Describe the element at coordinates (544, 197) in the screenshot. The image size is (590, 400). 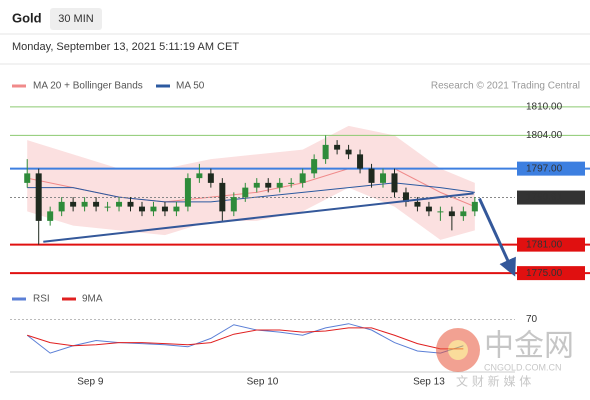
I see `price-label: 1790.91` at that location.